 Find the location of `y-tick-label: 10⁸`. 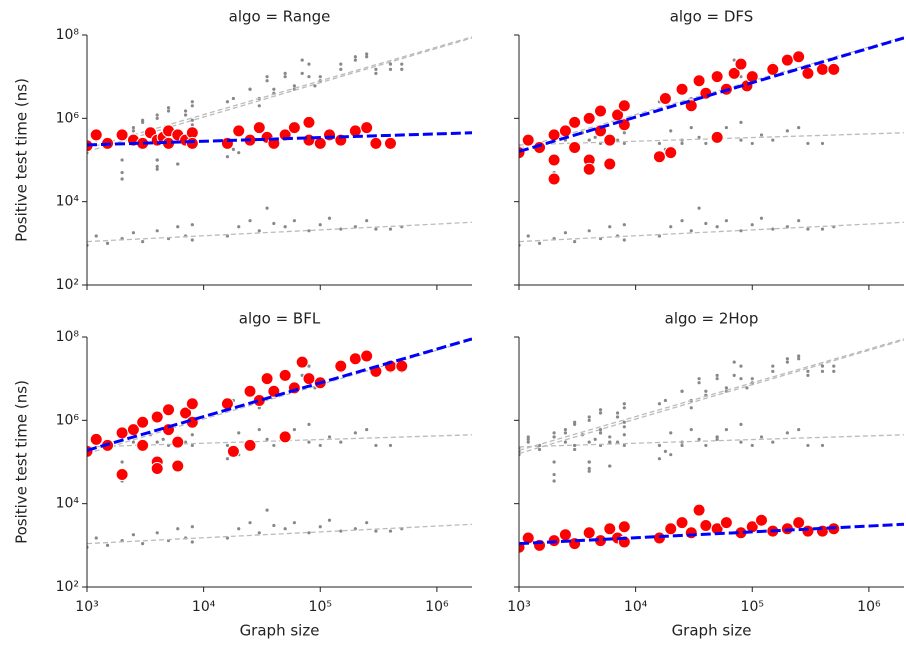

y-tick-label: 10⁸ is located at coordinates (68, 35).